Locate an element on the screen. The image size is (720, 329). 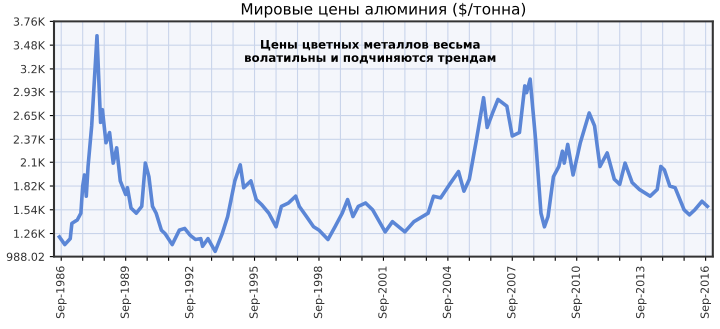
x-tick-label: Sep-1986 is located at coordinates (61, 292).